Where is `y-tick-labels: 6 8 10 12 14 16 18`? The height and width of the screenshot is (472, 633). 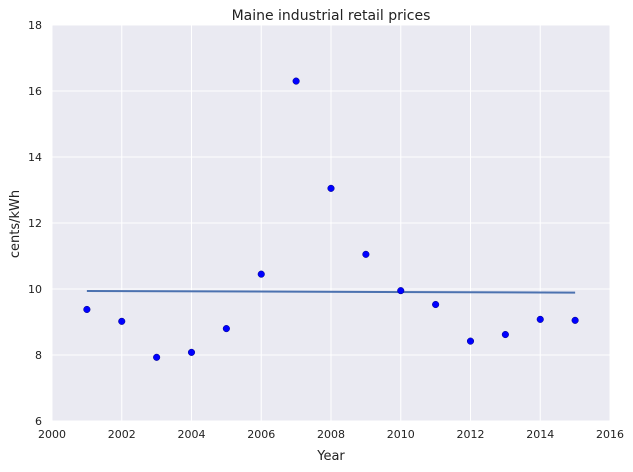
y-tick-labels: 6 8 10 12 14 16 18 is located at coordinates (35, 223).